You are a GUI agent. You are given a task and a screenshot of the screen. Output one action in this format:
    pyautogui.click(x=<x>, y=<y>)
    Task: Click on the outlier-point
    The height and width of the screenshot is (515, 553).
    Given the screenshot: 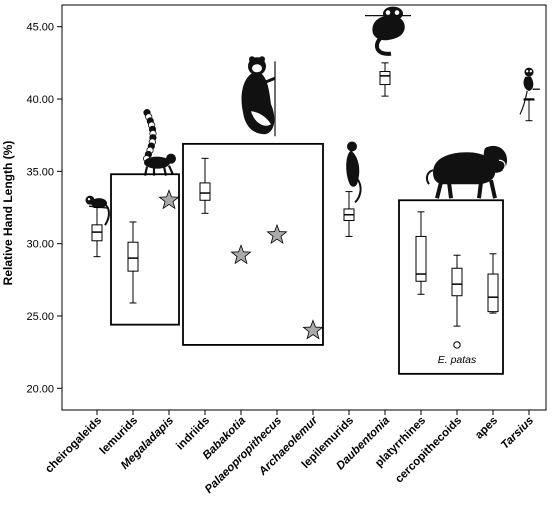 What is the action you would take?
    pyautogui.click(x=457, y=345)
    